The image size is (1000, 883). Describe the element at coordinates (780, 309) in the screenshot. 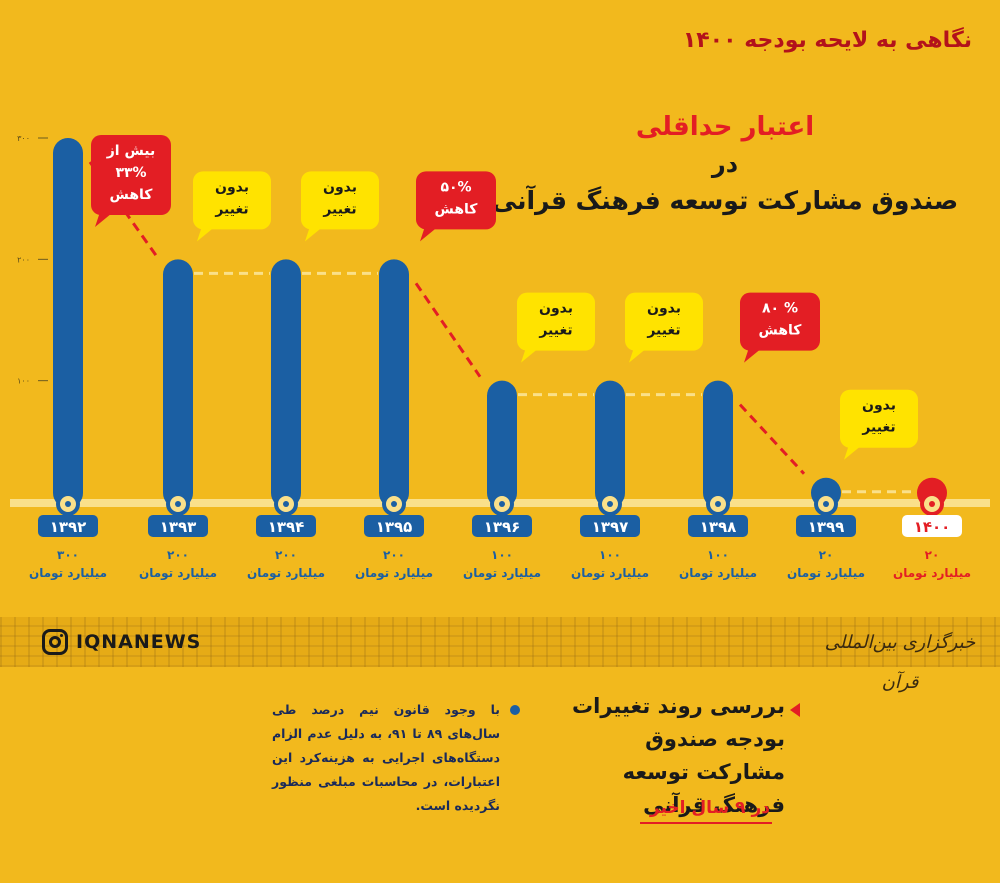

I see `callout-text: ۸۰ %` at that location.